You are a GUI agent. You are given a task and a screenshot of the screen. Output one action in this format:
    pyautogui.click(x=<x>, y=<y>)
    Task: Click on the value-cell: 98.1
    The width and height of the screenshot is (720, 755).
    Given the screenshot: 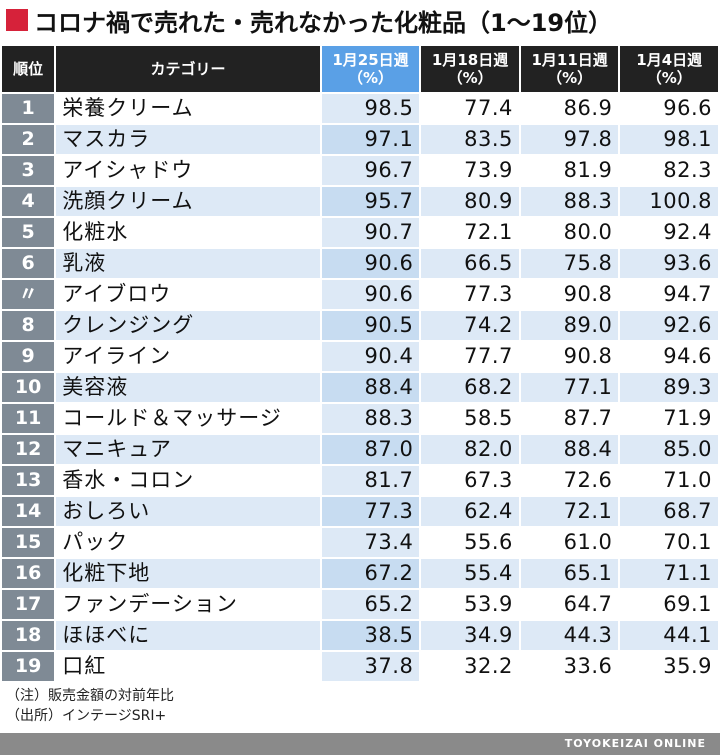 What is the action you would take?
    pyautogui.click(x=669, y=139)
    